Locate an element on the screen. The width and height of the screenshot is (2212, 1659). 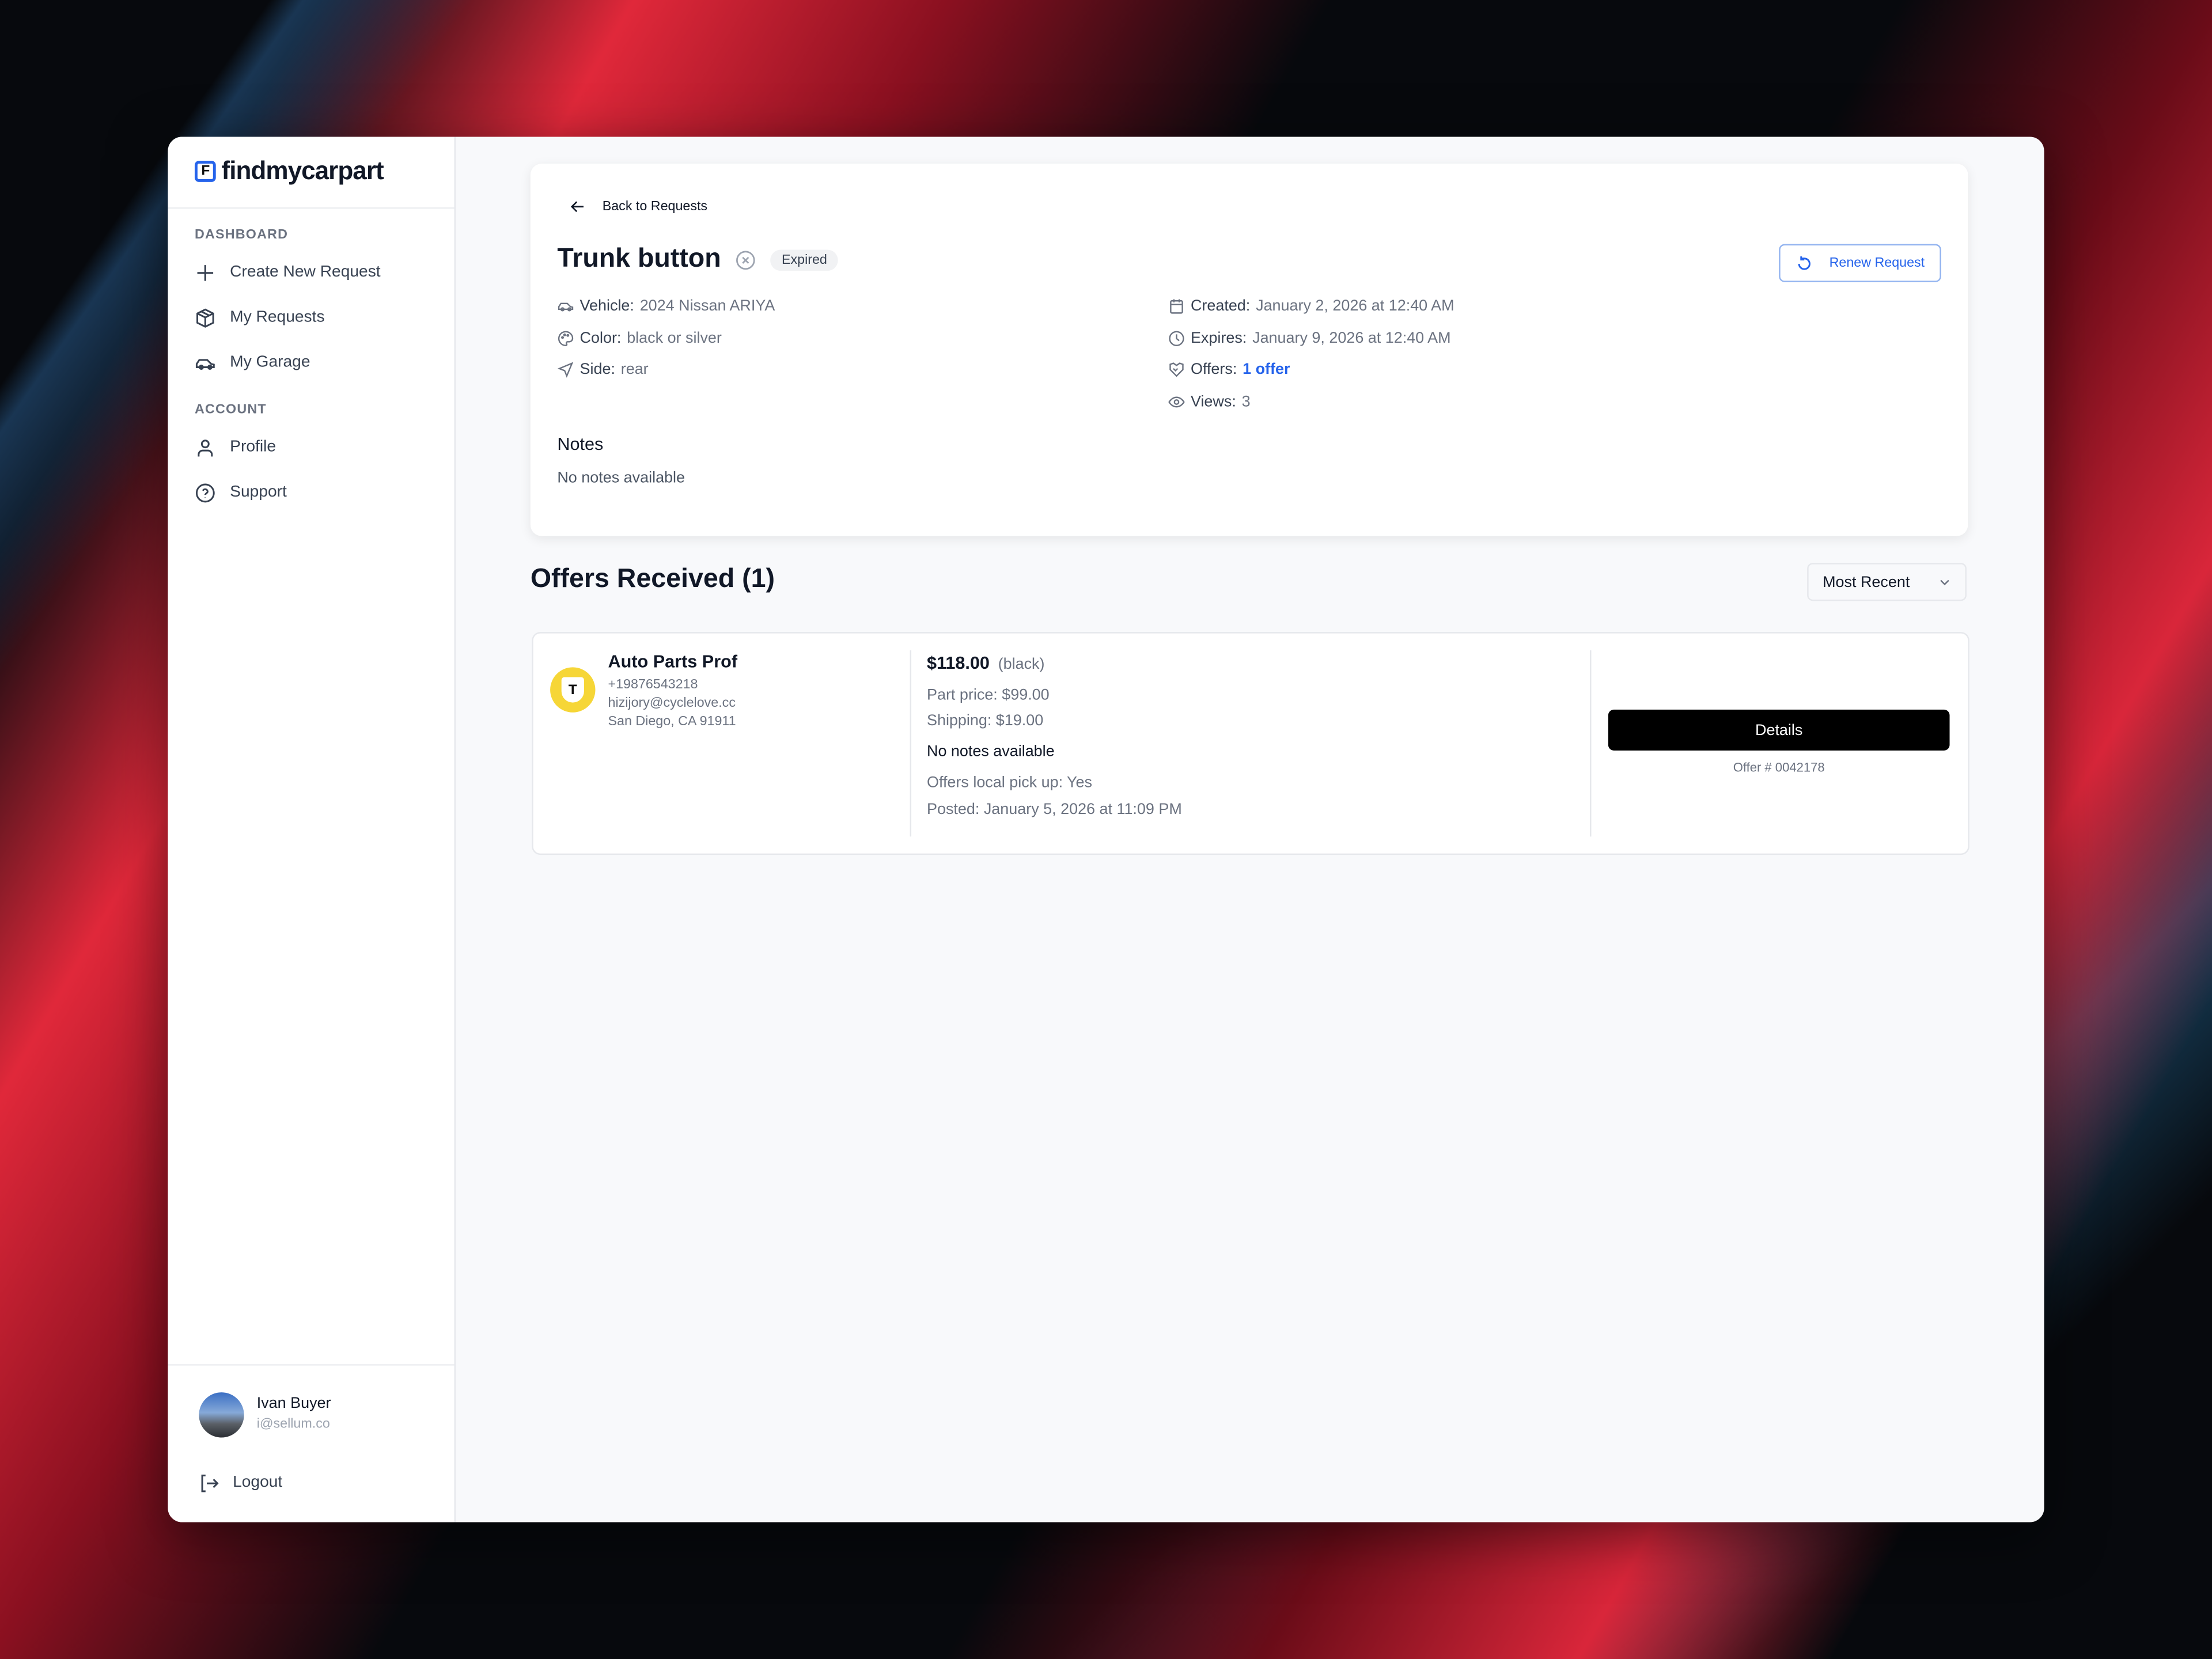
logout-label: Logout is located at coordinates (258, 1482).